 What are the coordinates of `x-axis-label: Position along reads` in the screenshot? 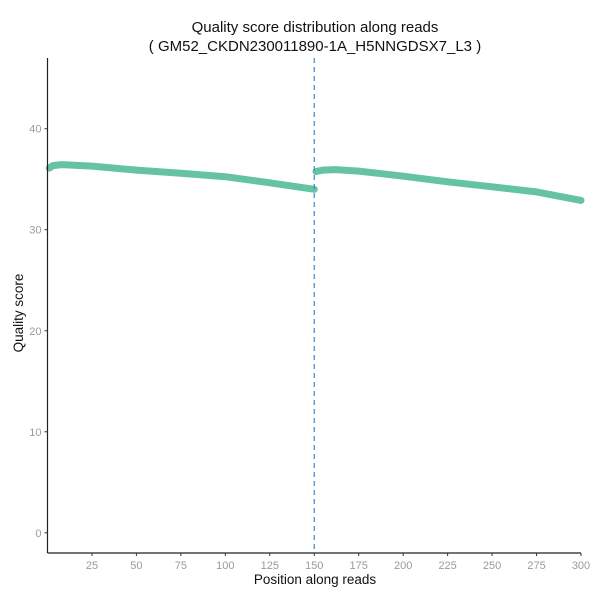 It's located at (315, 579).